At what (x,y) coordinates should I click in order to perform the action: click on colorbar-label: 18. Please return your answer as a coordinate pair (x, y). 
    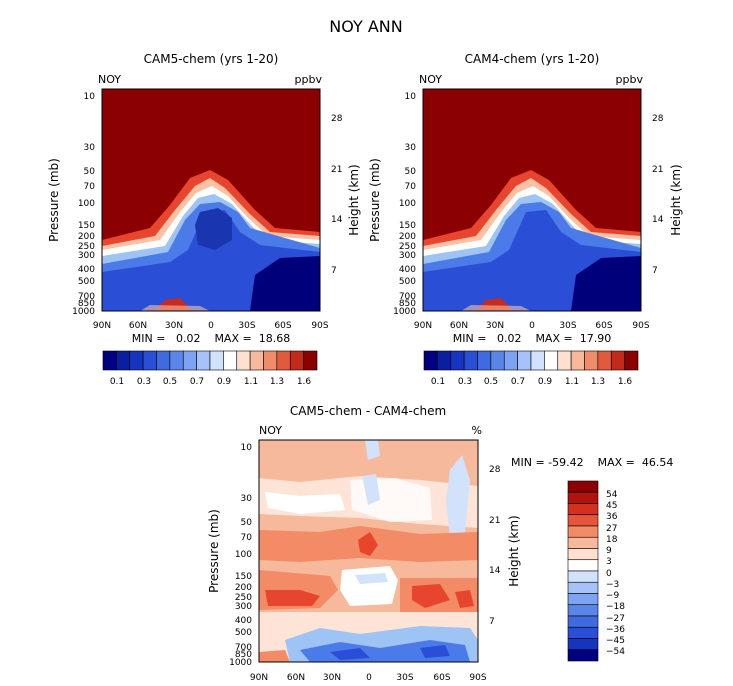
    Looking at the image, I should click on (612, 540).